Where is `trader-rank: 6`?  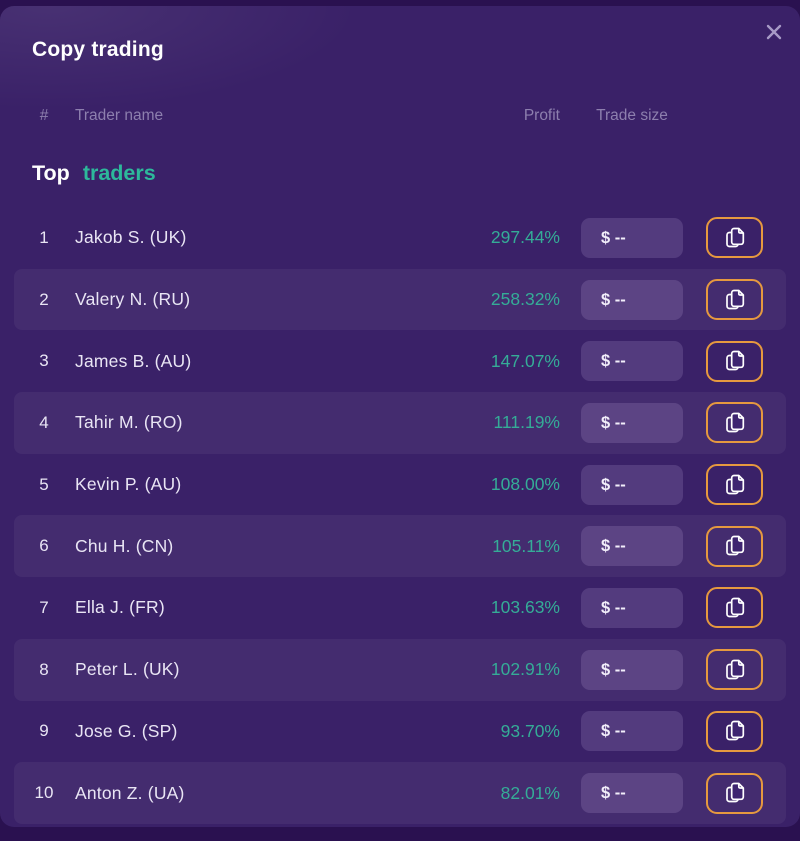 trader-rank: 6 is located at coordinates (44, 546).